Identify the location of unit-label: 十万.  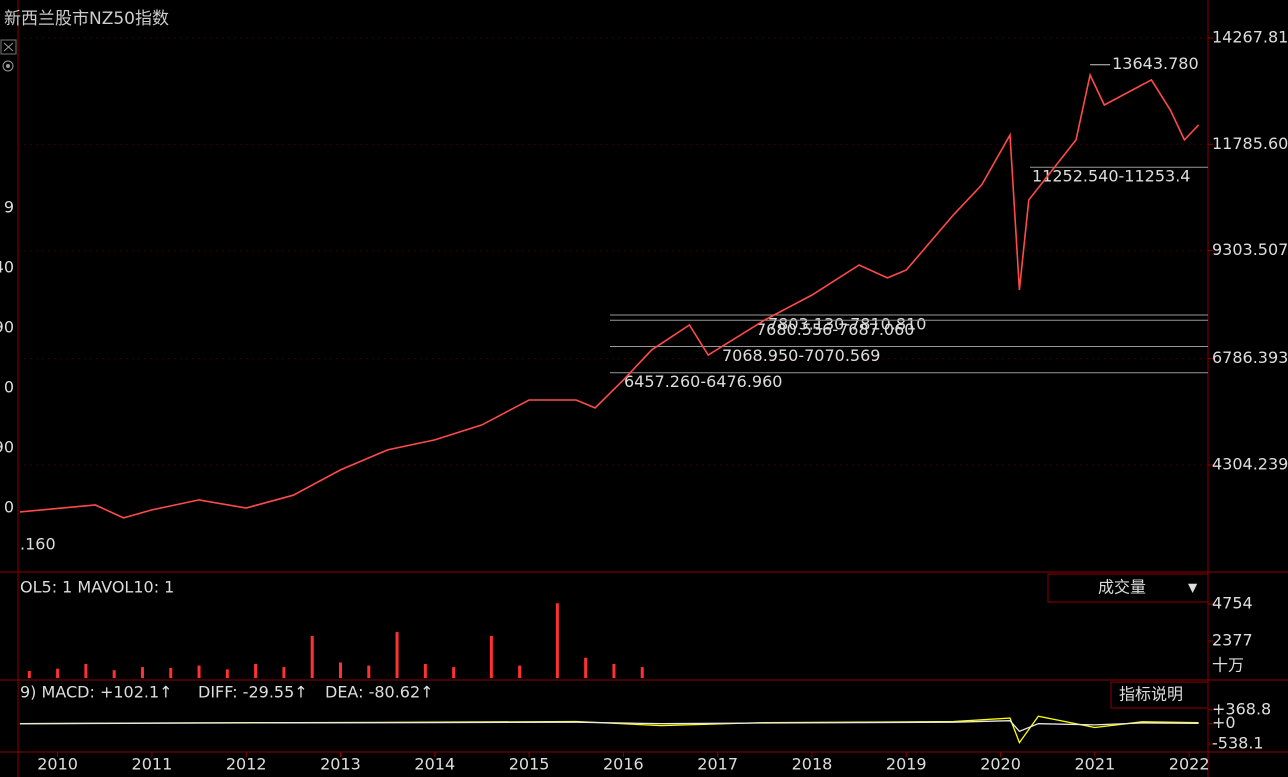
(1228, 665).